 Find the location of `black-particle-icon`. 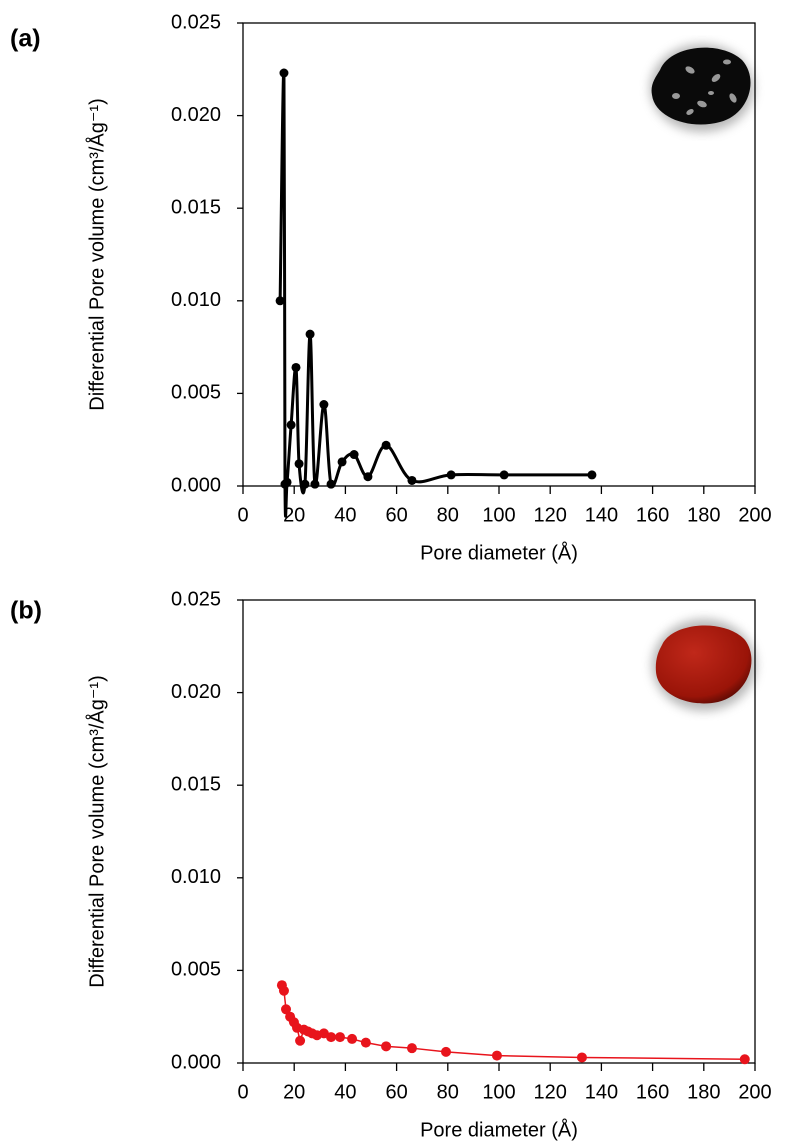

black-particle-icon is located at coordinates (702, 88).